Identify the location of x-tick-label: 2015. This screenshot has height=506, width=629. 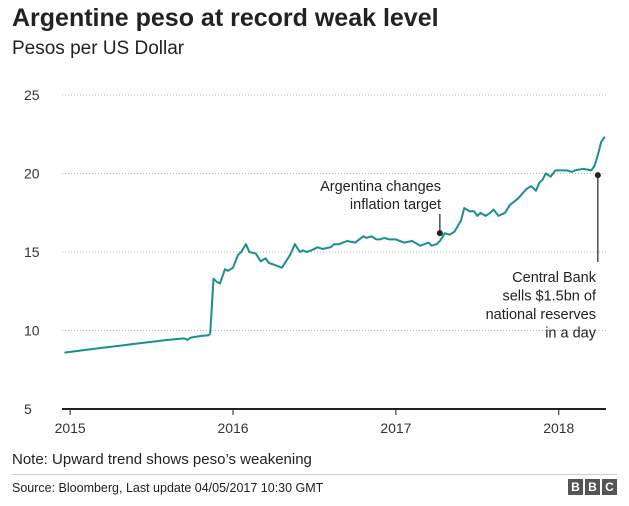
(70, 428).